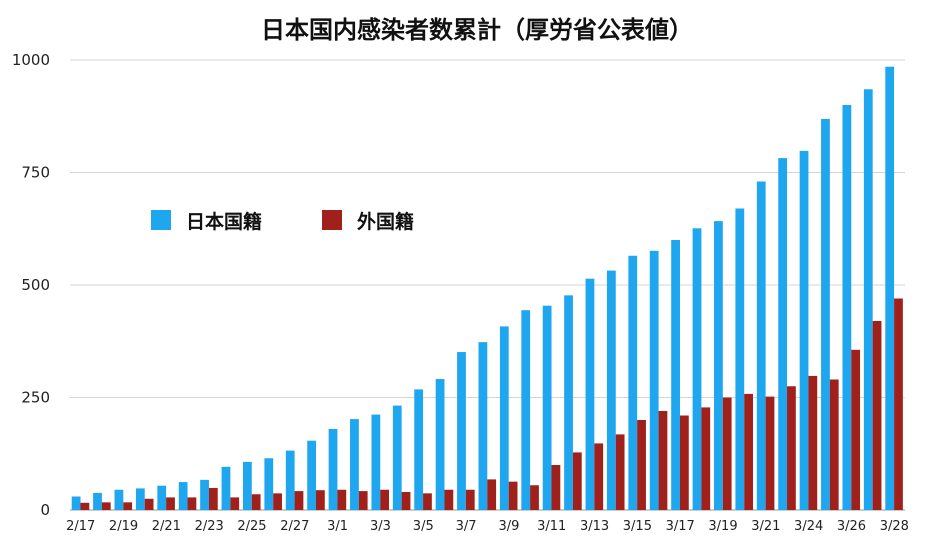 The image size is (927, 555). Describe the element at coordinates (282, 221) in the screenshot. I see `legend: 日本国籍 外国籍` at that location.